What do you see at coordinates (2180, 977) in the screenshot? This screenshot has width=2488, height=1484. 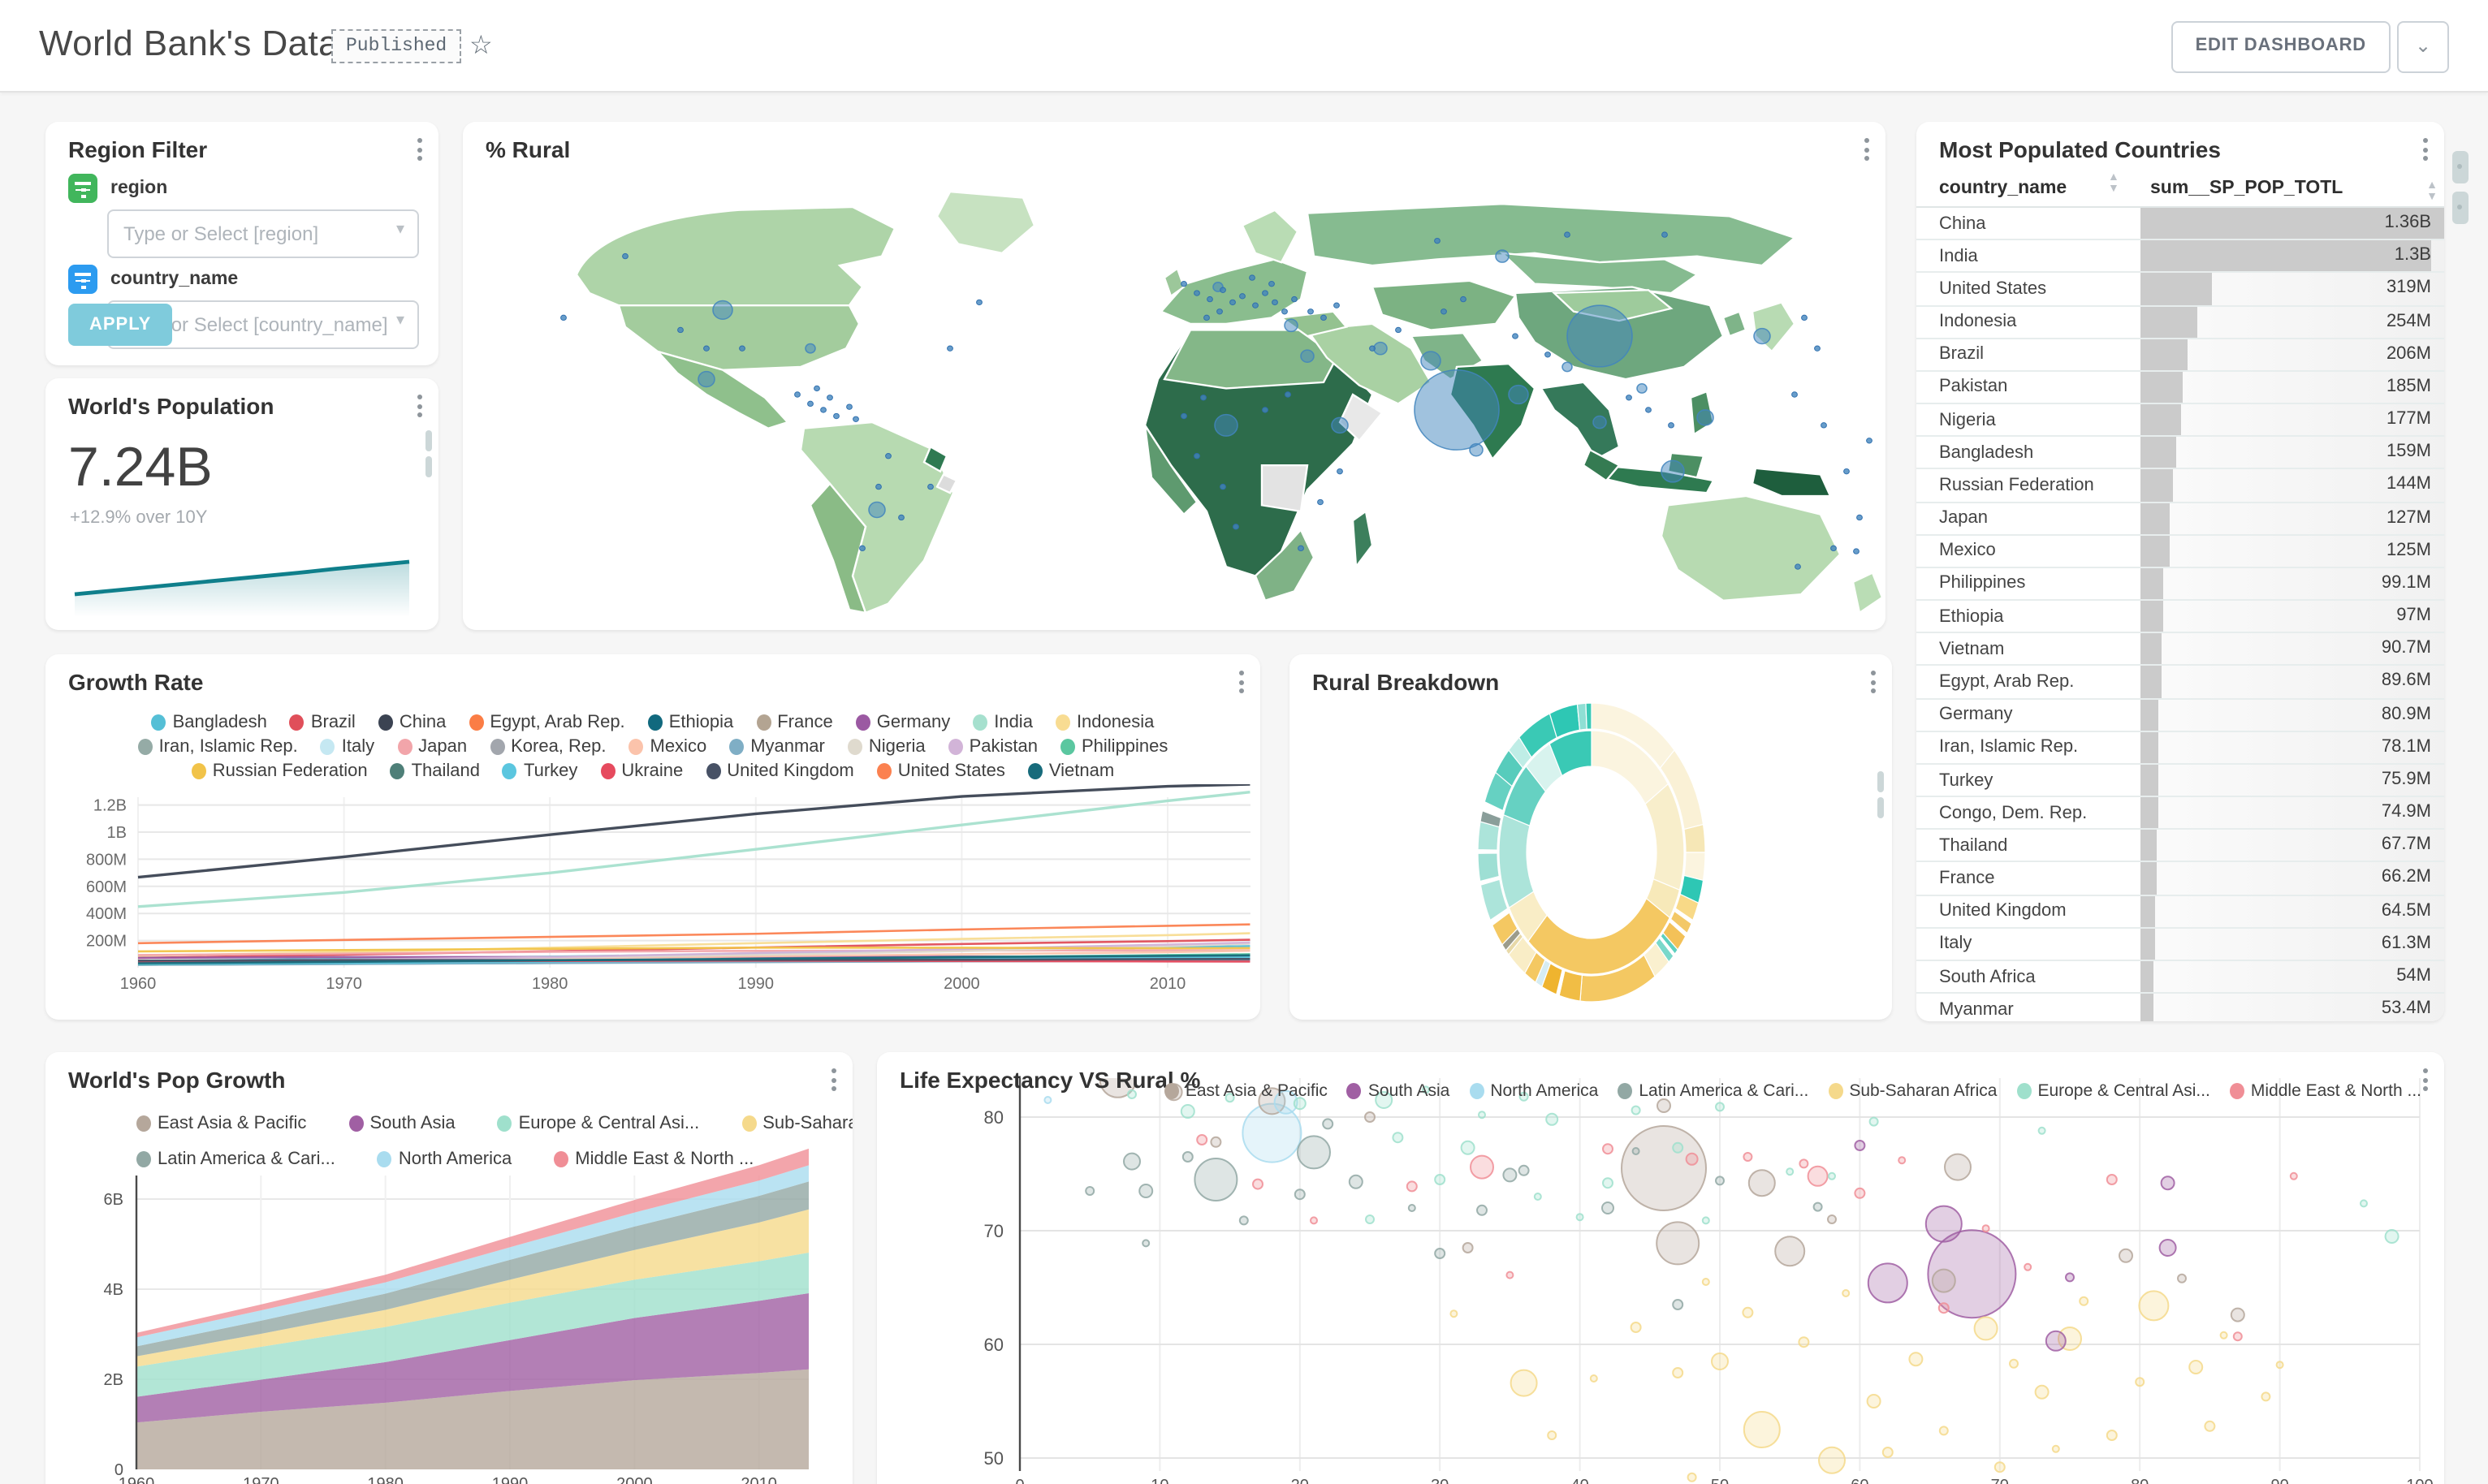 I see `table-row: South Africa 54M` at bounding box center [2180, 977].